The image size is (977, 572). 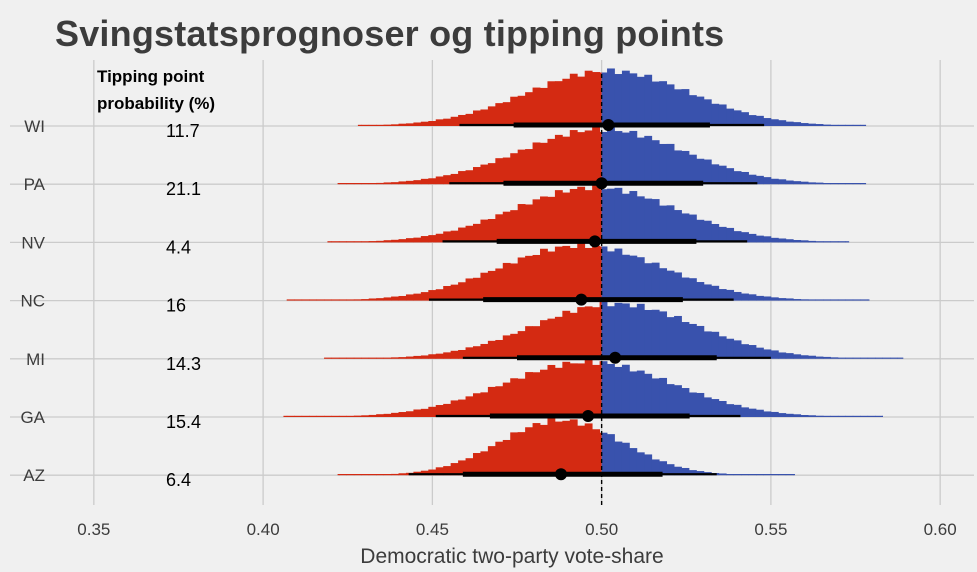 What do you see at coordinates (32, 301) in the screenshot?
I see `state-label: NC` at bounding box center [32, 301].